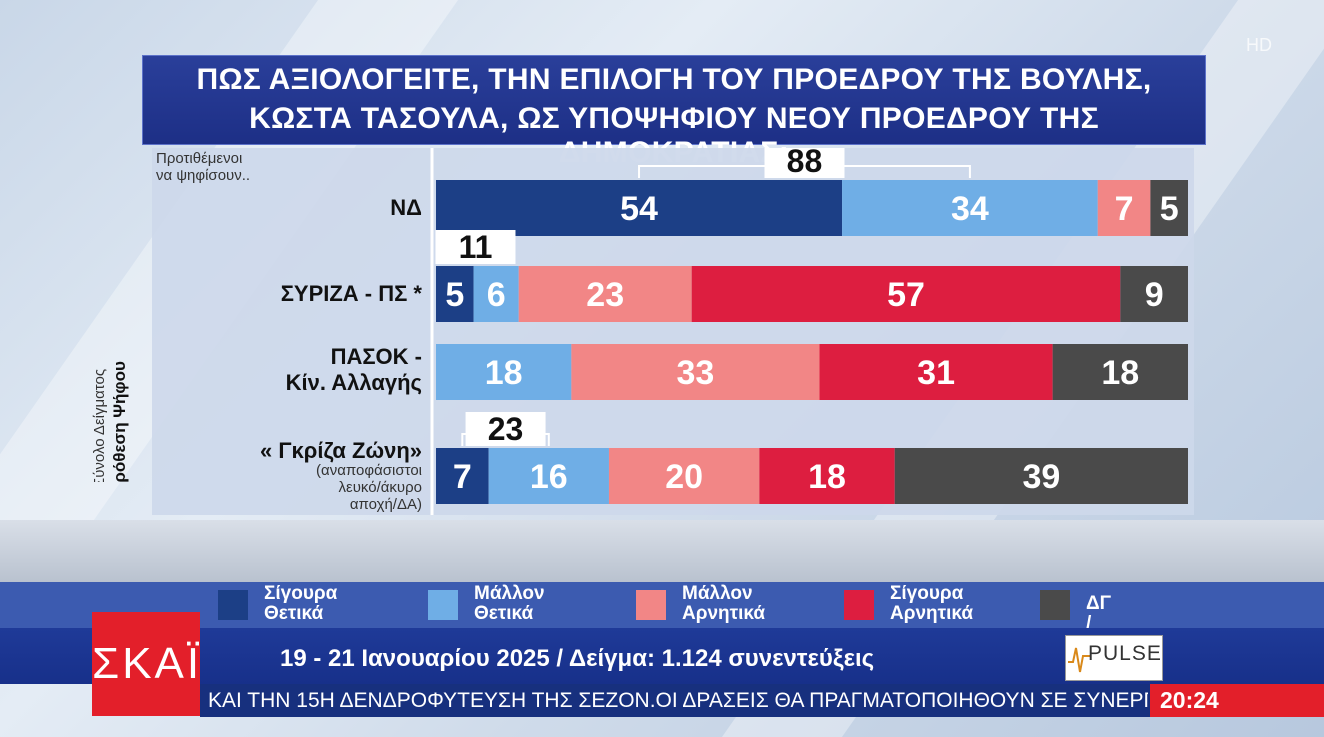  Describe the element at coordinates (1079, 660) in the screenshot. I see `pulse-wave-icon` at that location.